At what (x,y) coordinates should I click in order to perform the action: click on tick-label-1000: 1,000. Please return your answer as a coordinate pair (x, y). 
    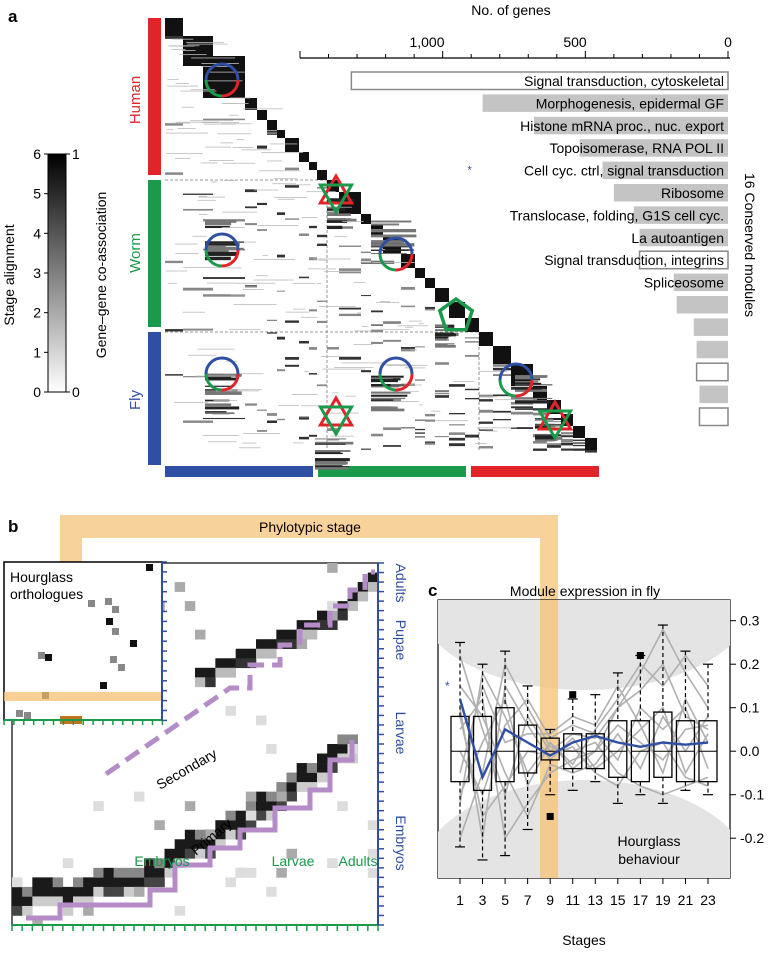
    Looking at the image, I should click on (426, 42).